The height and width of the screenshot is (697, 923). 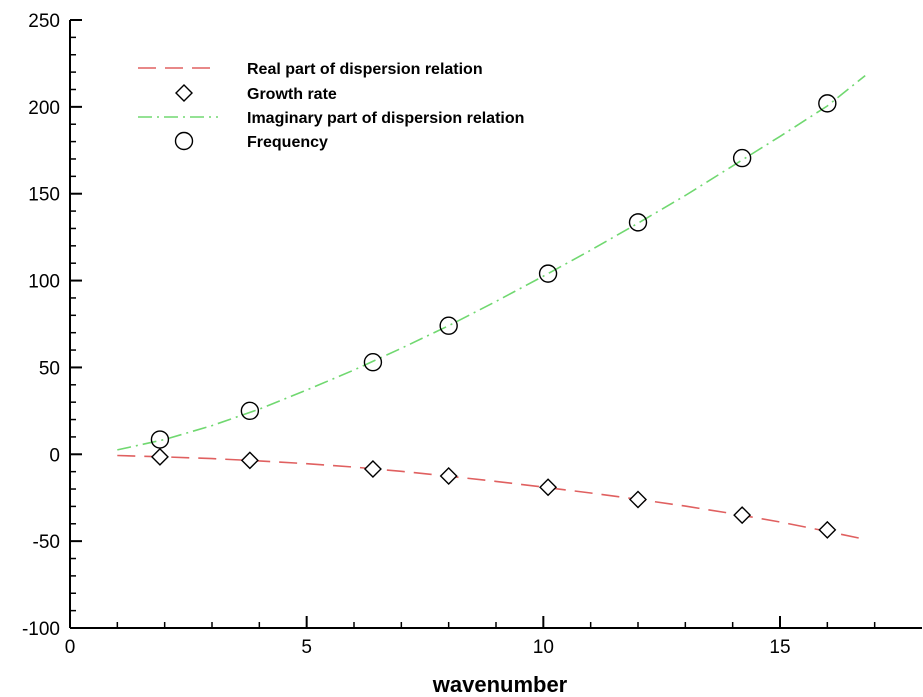 What do you see at coordinates (44, 195) in the screenshot?
I see `y-tick-label: 150` at bounding box center [44, 195].